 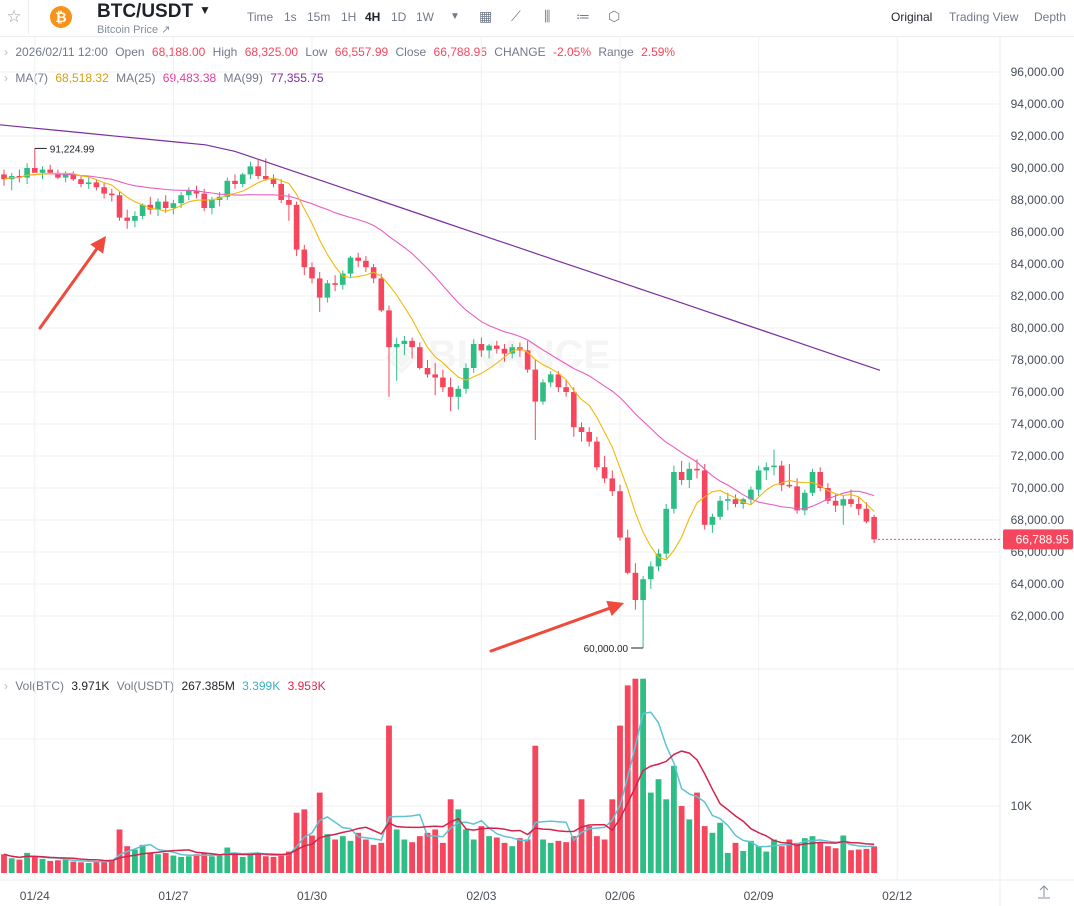 What do you see at coordinates (1050, 17) in the screenshot?
I see `view-depth: Depth` at bounding box center [1050, 17].